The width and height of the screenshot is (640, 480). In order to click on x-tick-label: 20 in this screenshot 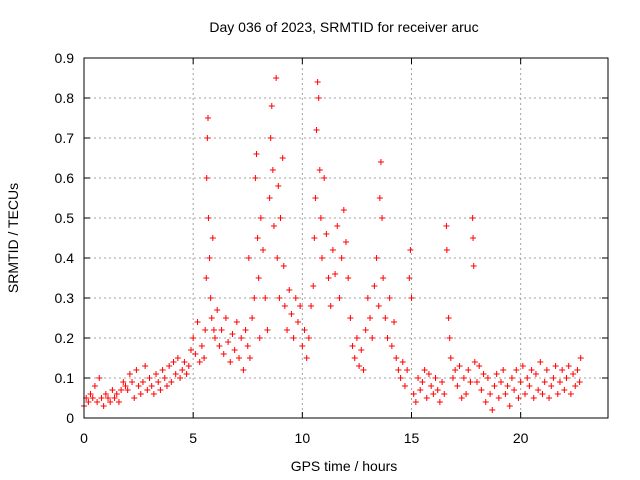, I will do `click(521, 438)`.